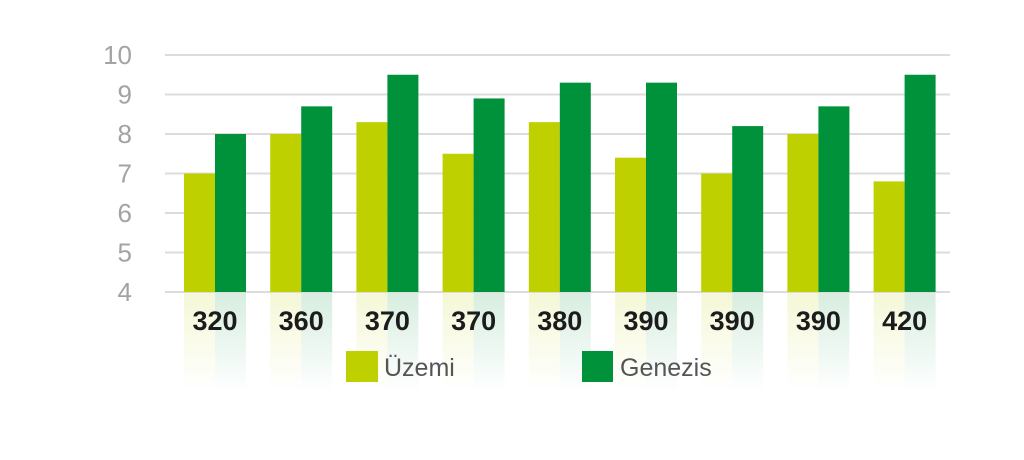  I want to click on y-tick-label: 4, so click(125, 292).